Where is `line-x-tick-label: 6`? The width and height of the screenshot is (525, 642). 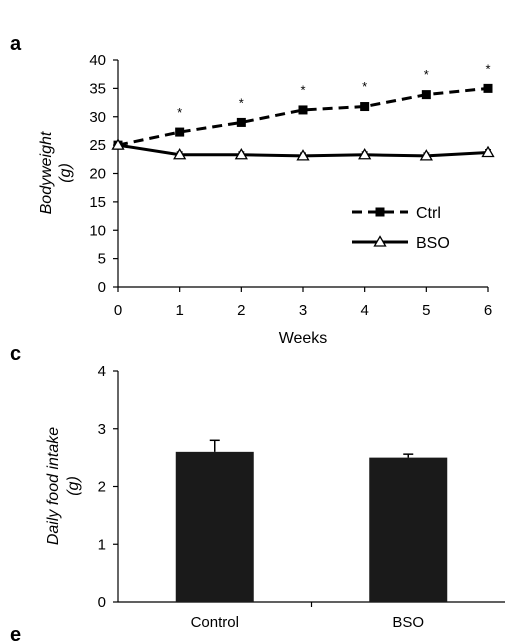
line-x-tick-label: 6 is located at coordinates (488, 310).